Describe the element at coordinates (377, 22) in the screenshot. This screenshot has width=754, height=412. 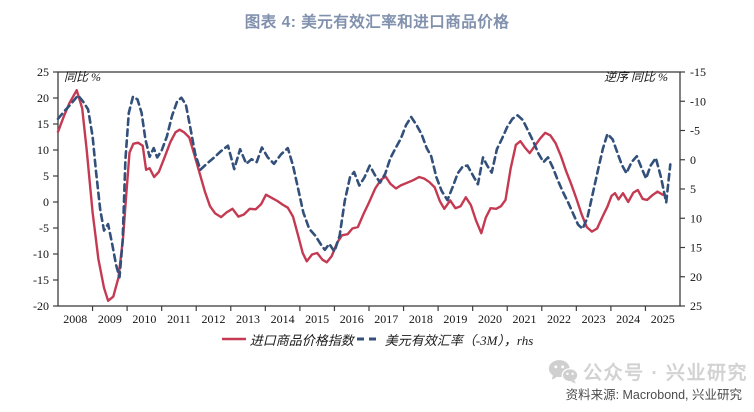
I see `chart-title: 图表 4: 美元有效汇率和进口商品价格` at that location.